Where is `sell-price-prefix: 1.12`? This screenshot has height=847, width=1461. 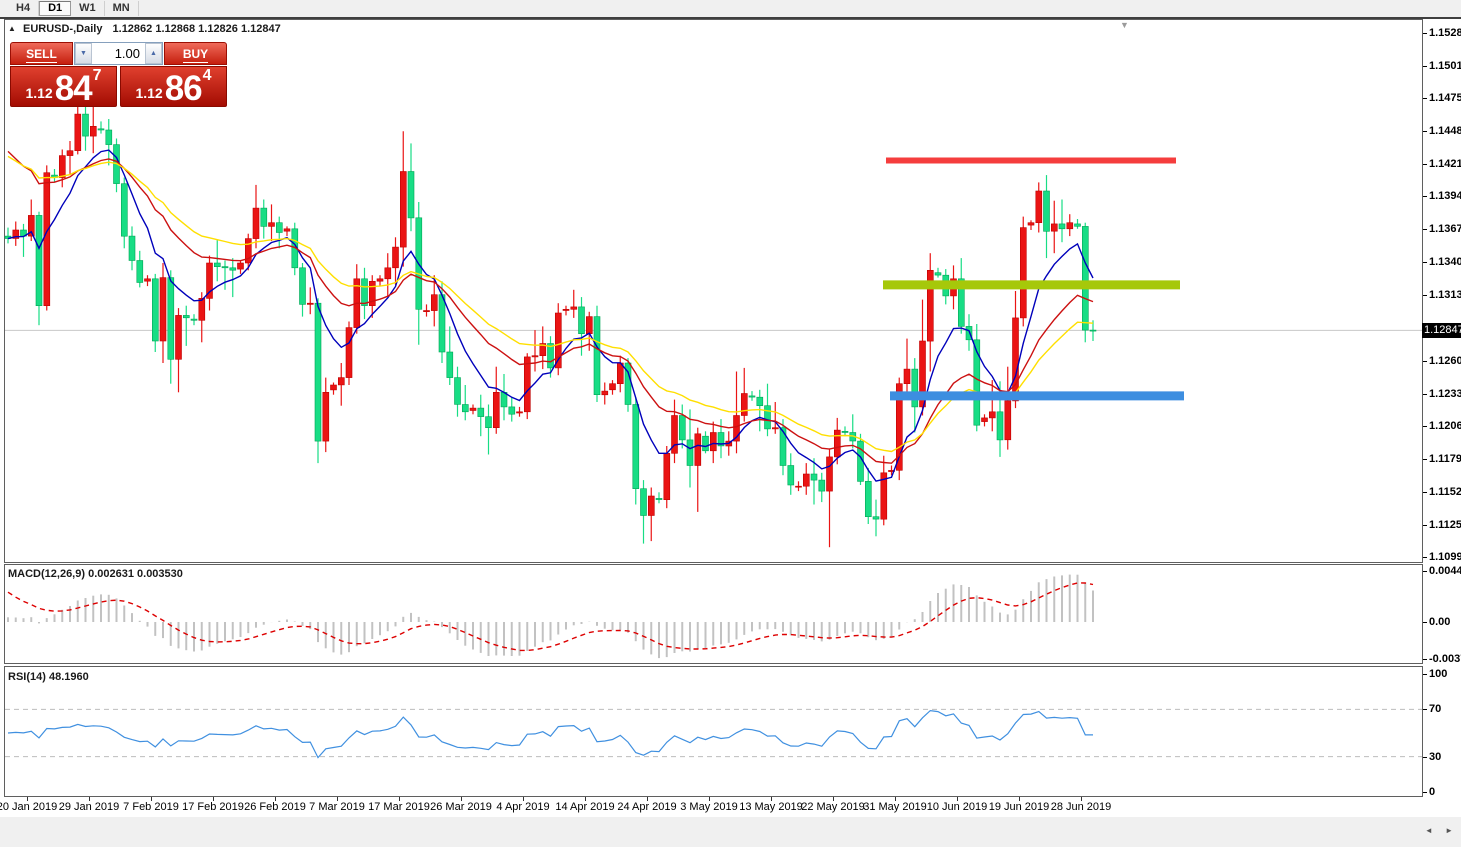 sell-price-prefix: 1.12 is located at coordinates (39, 93).